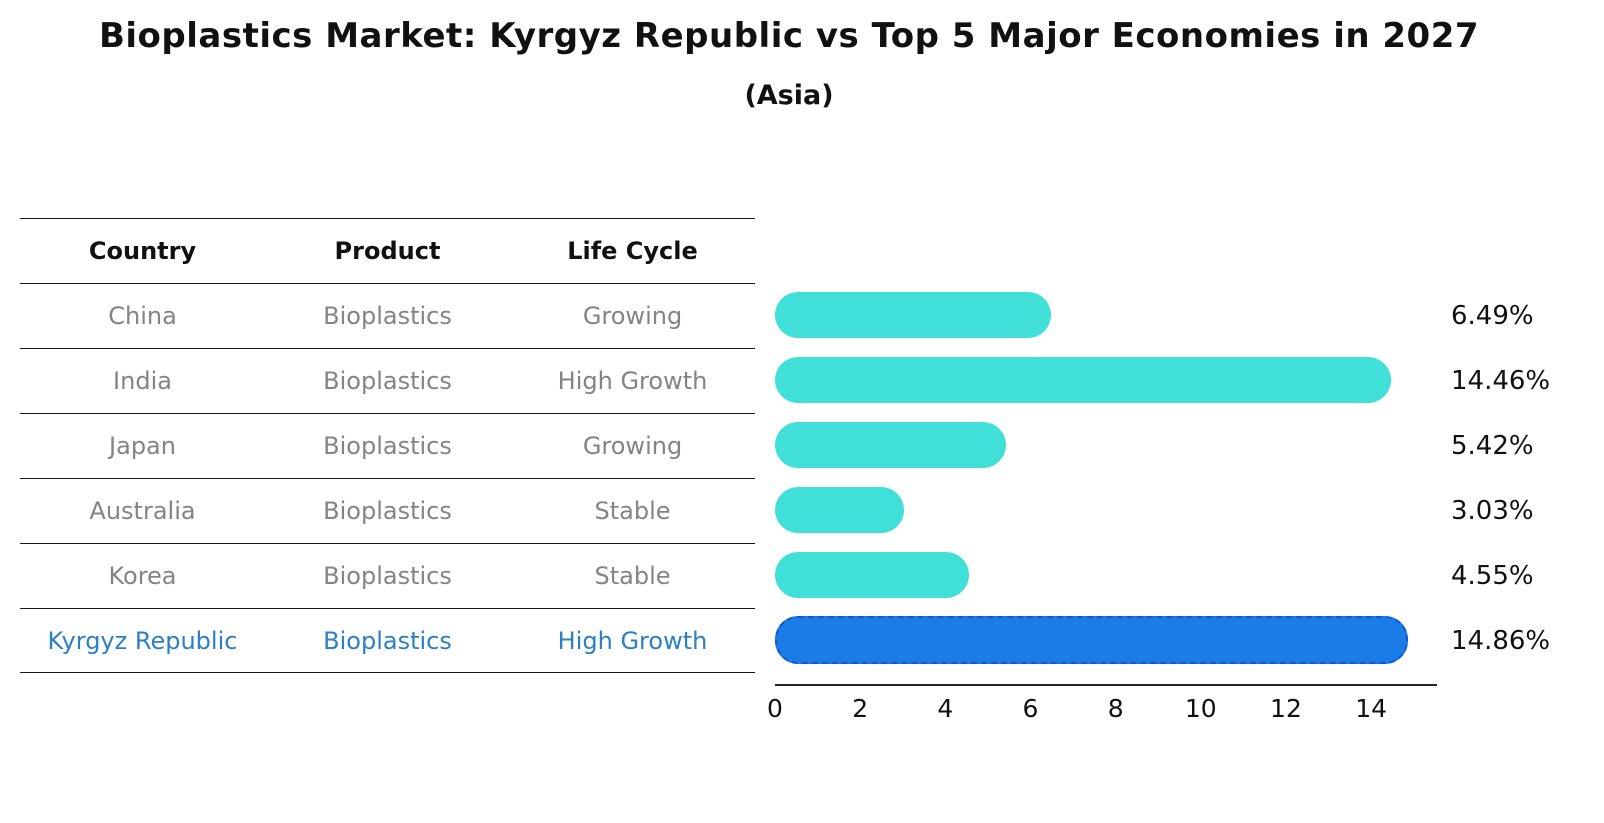 The image size is (1604, 823). I want to click on bar-row: 3.03%, so click(1154, 510).